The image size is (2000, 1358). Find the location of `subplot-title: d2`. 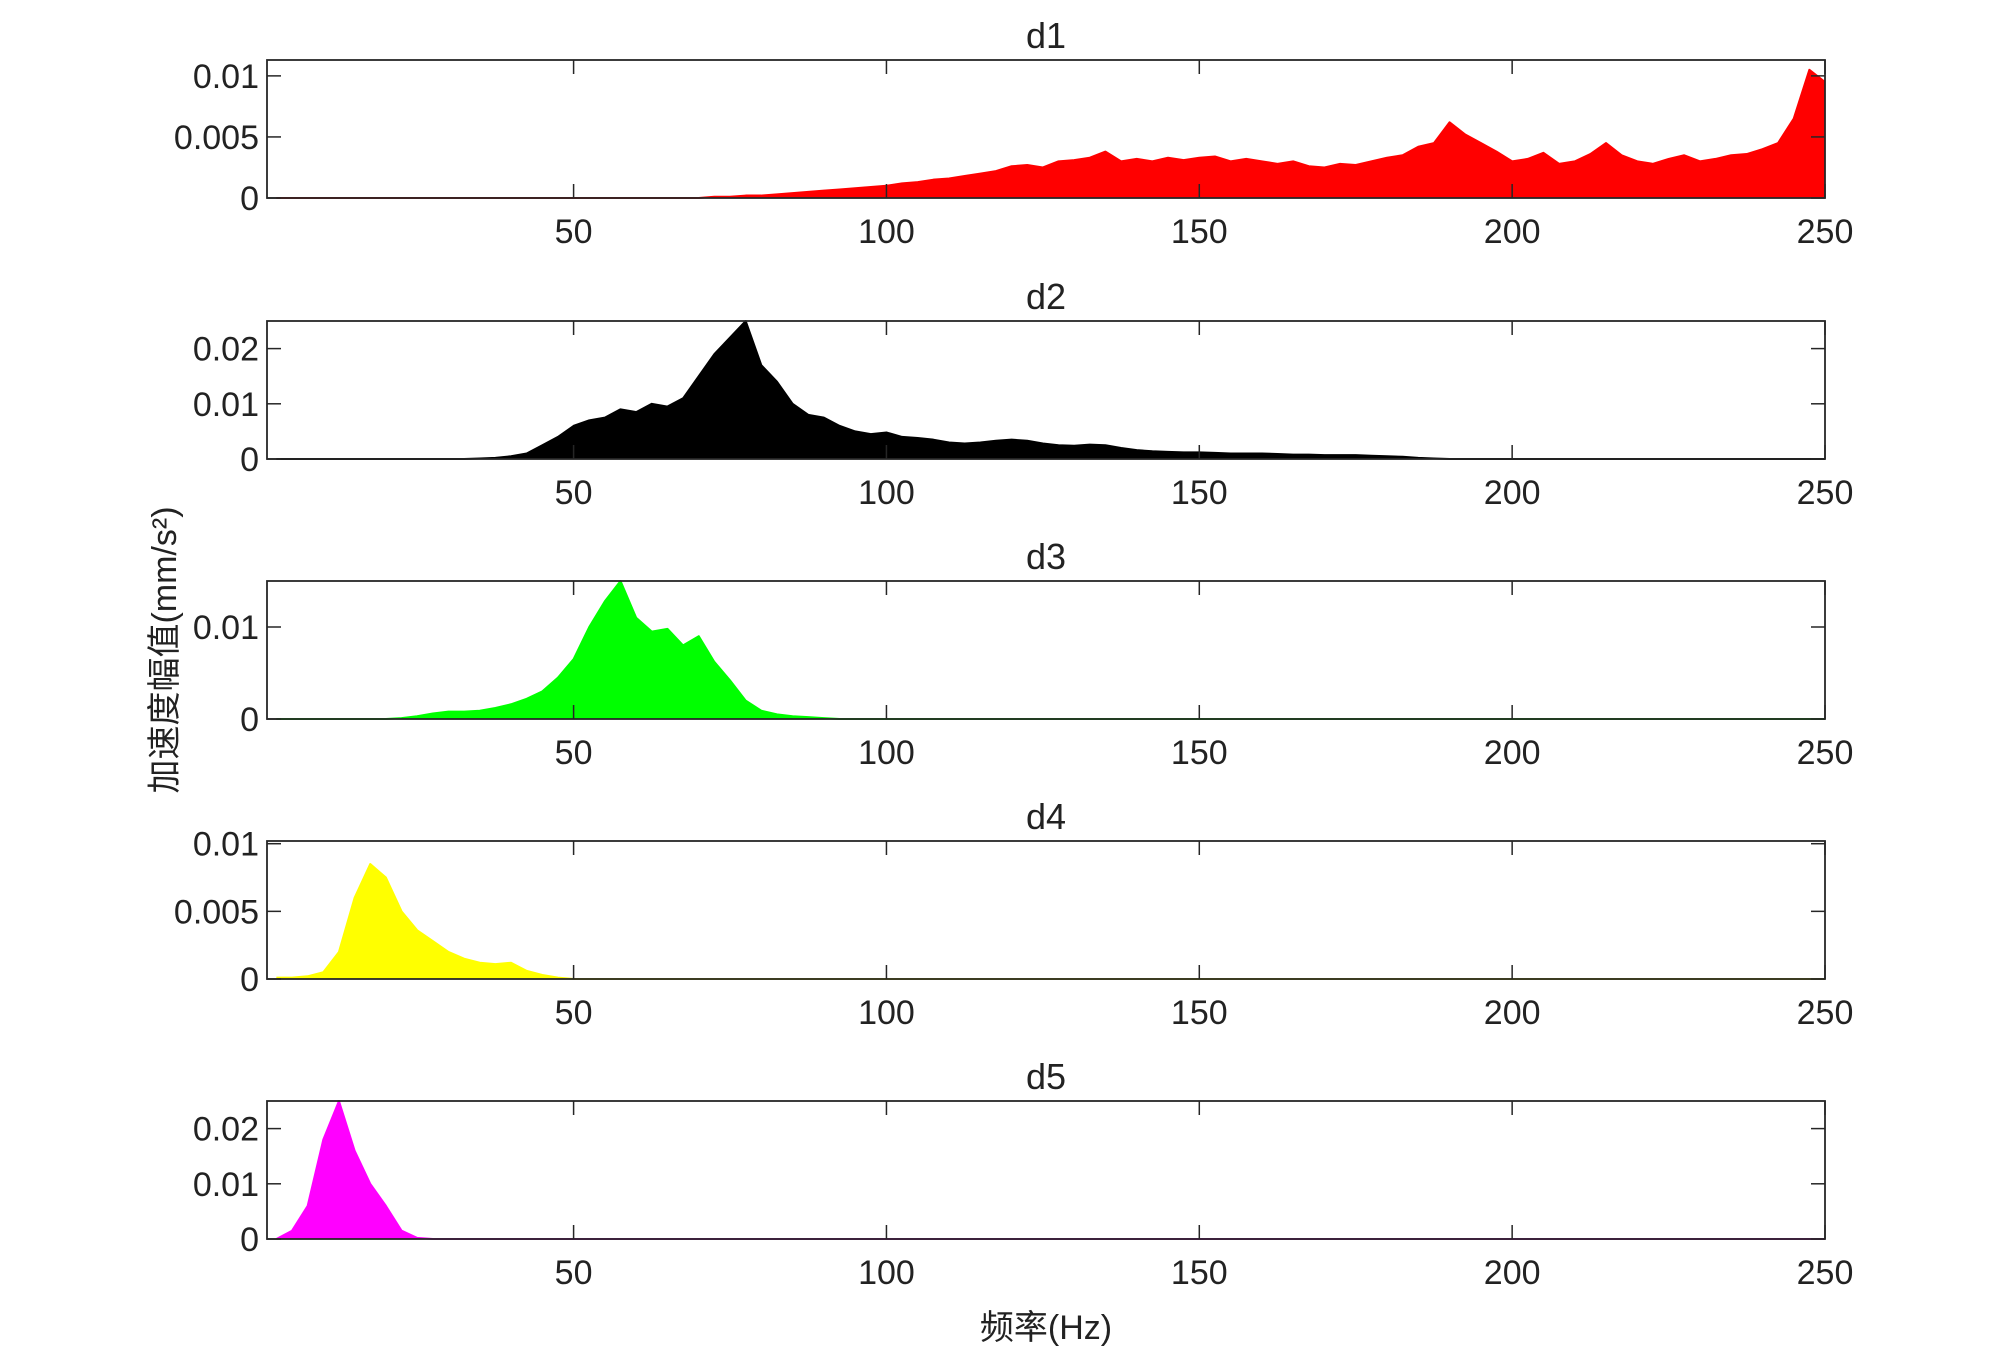

subplot-title: d2 is located at coordinates (1046, 296).